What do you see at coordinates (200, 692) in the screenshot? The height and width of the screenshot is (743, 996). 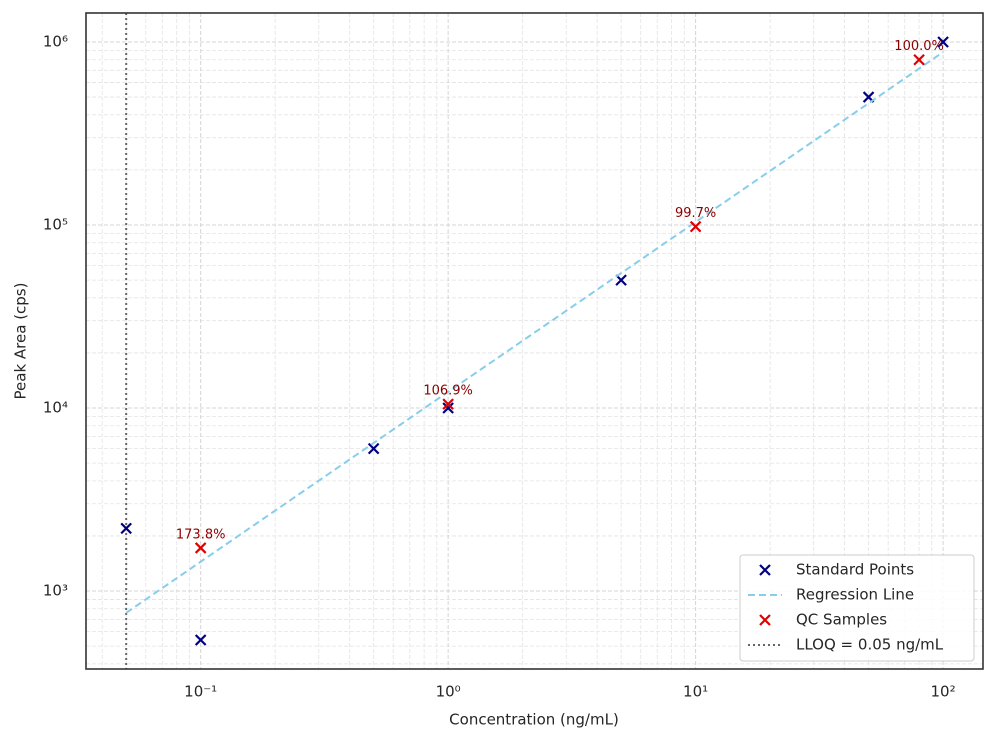 I see `x-tick-label: 10⁻¹` at bounding box center [200, 692].